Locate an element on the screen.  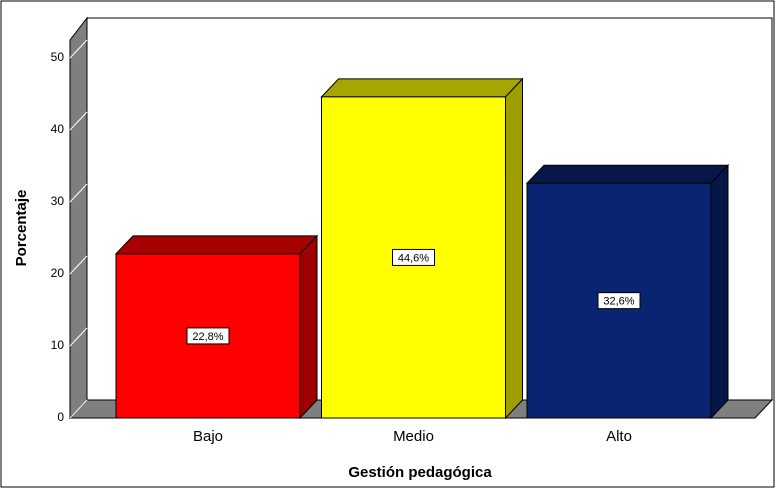
value-label: 22,8% is located at coordinates (207, 337).